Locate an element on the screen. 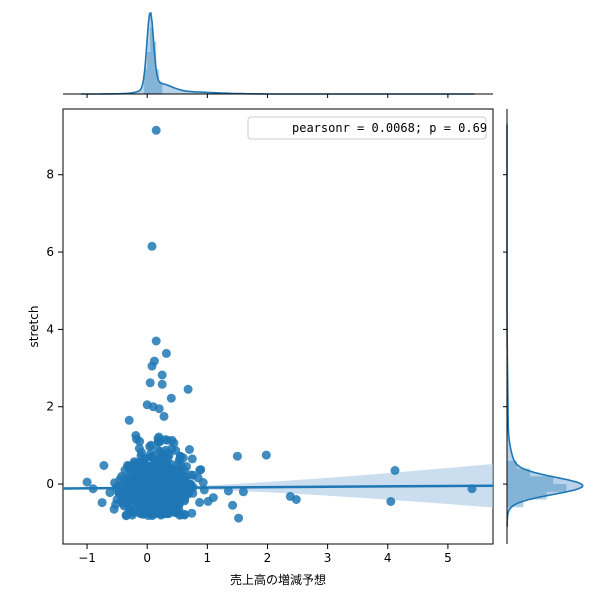 This screenshot has height=600, width=600. legend-text: pearsonr = 0.0068; p = 0.69 is located at coordinates (389, 128).